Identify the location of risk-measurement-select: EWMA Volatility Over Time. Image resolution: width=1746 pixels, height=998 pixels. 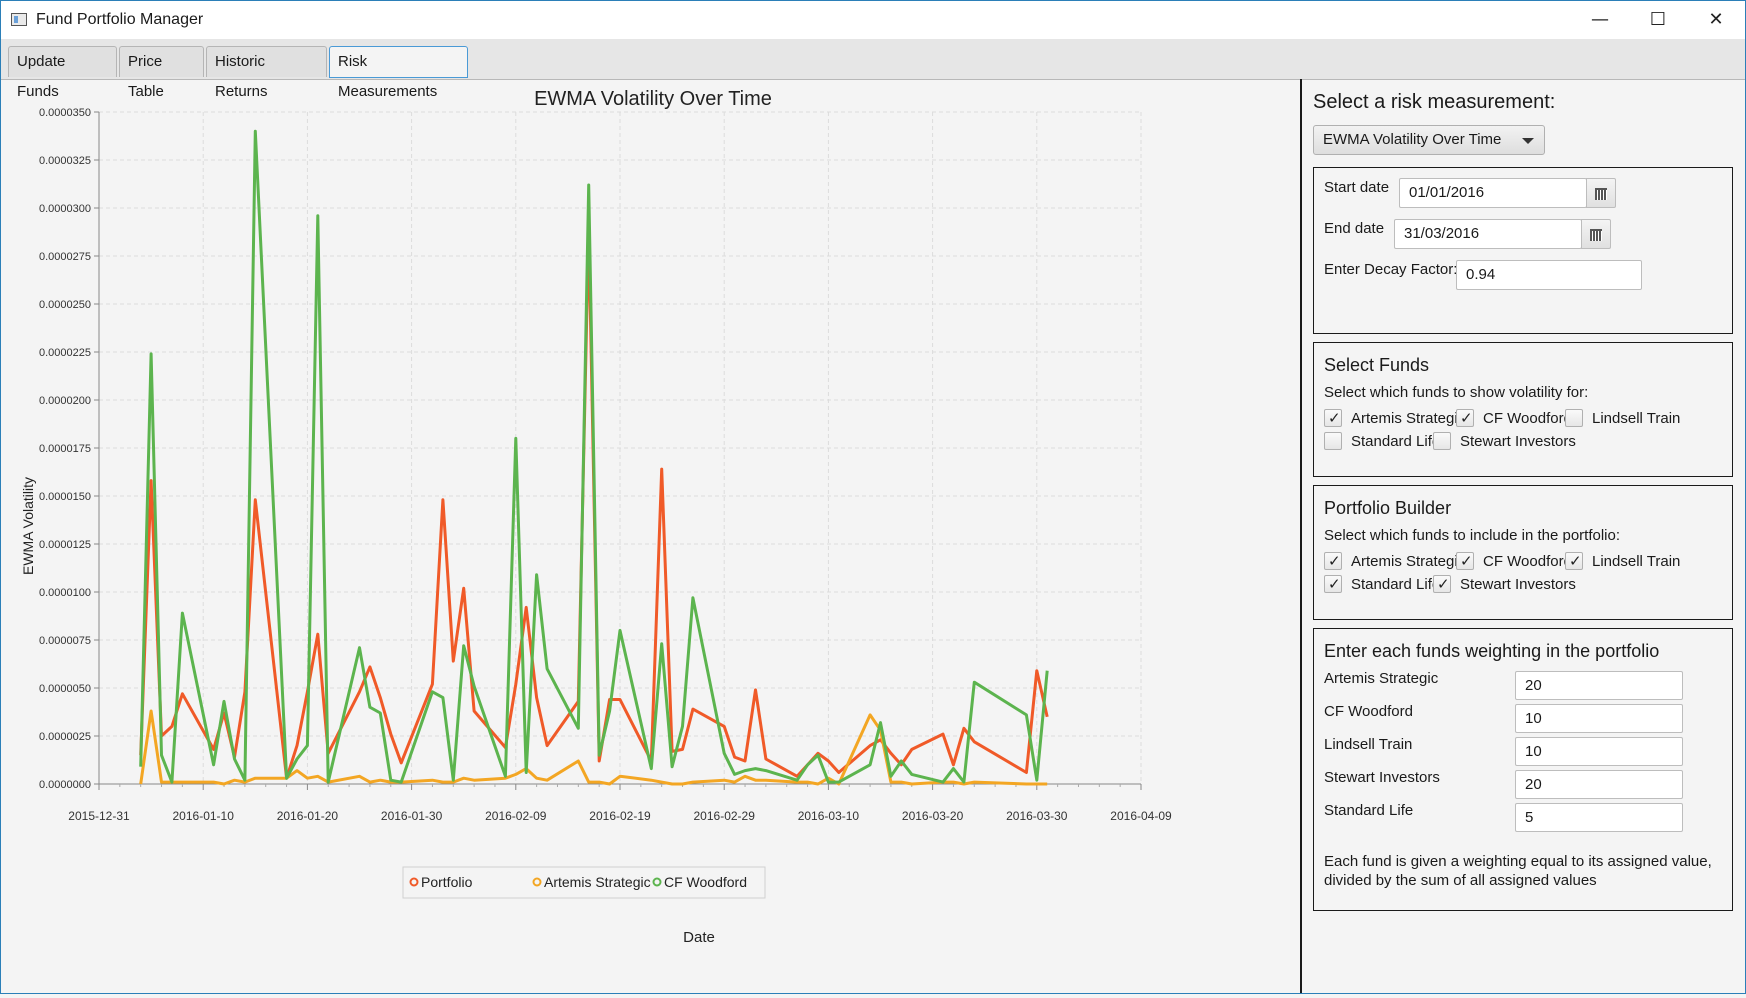
(1429, 140).